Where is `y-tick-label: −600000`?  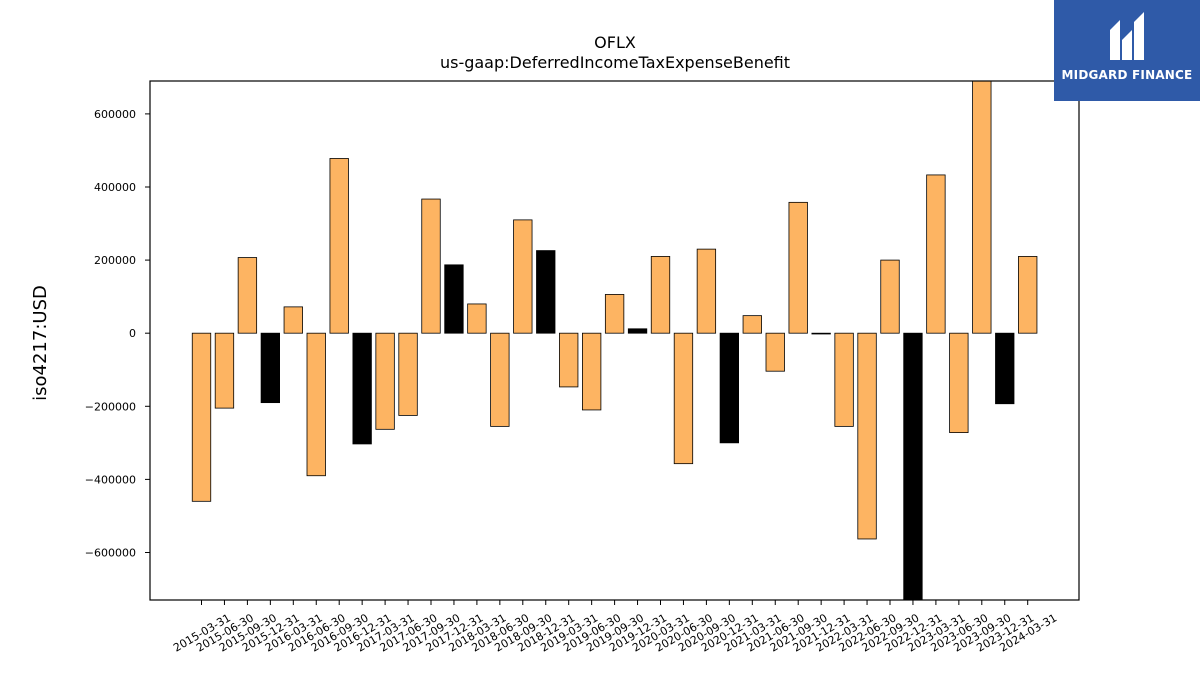
y-tick-label: −600000 is located at coordinates (110, 552).